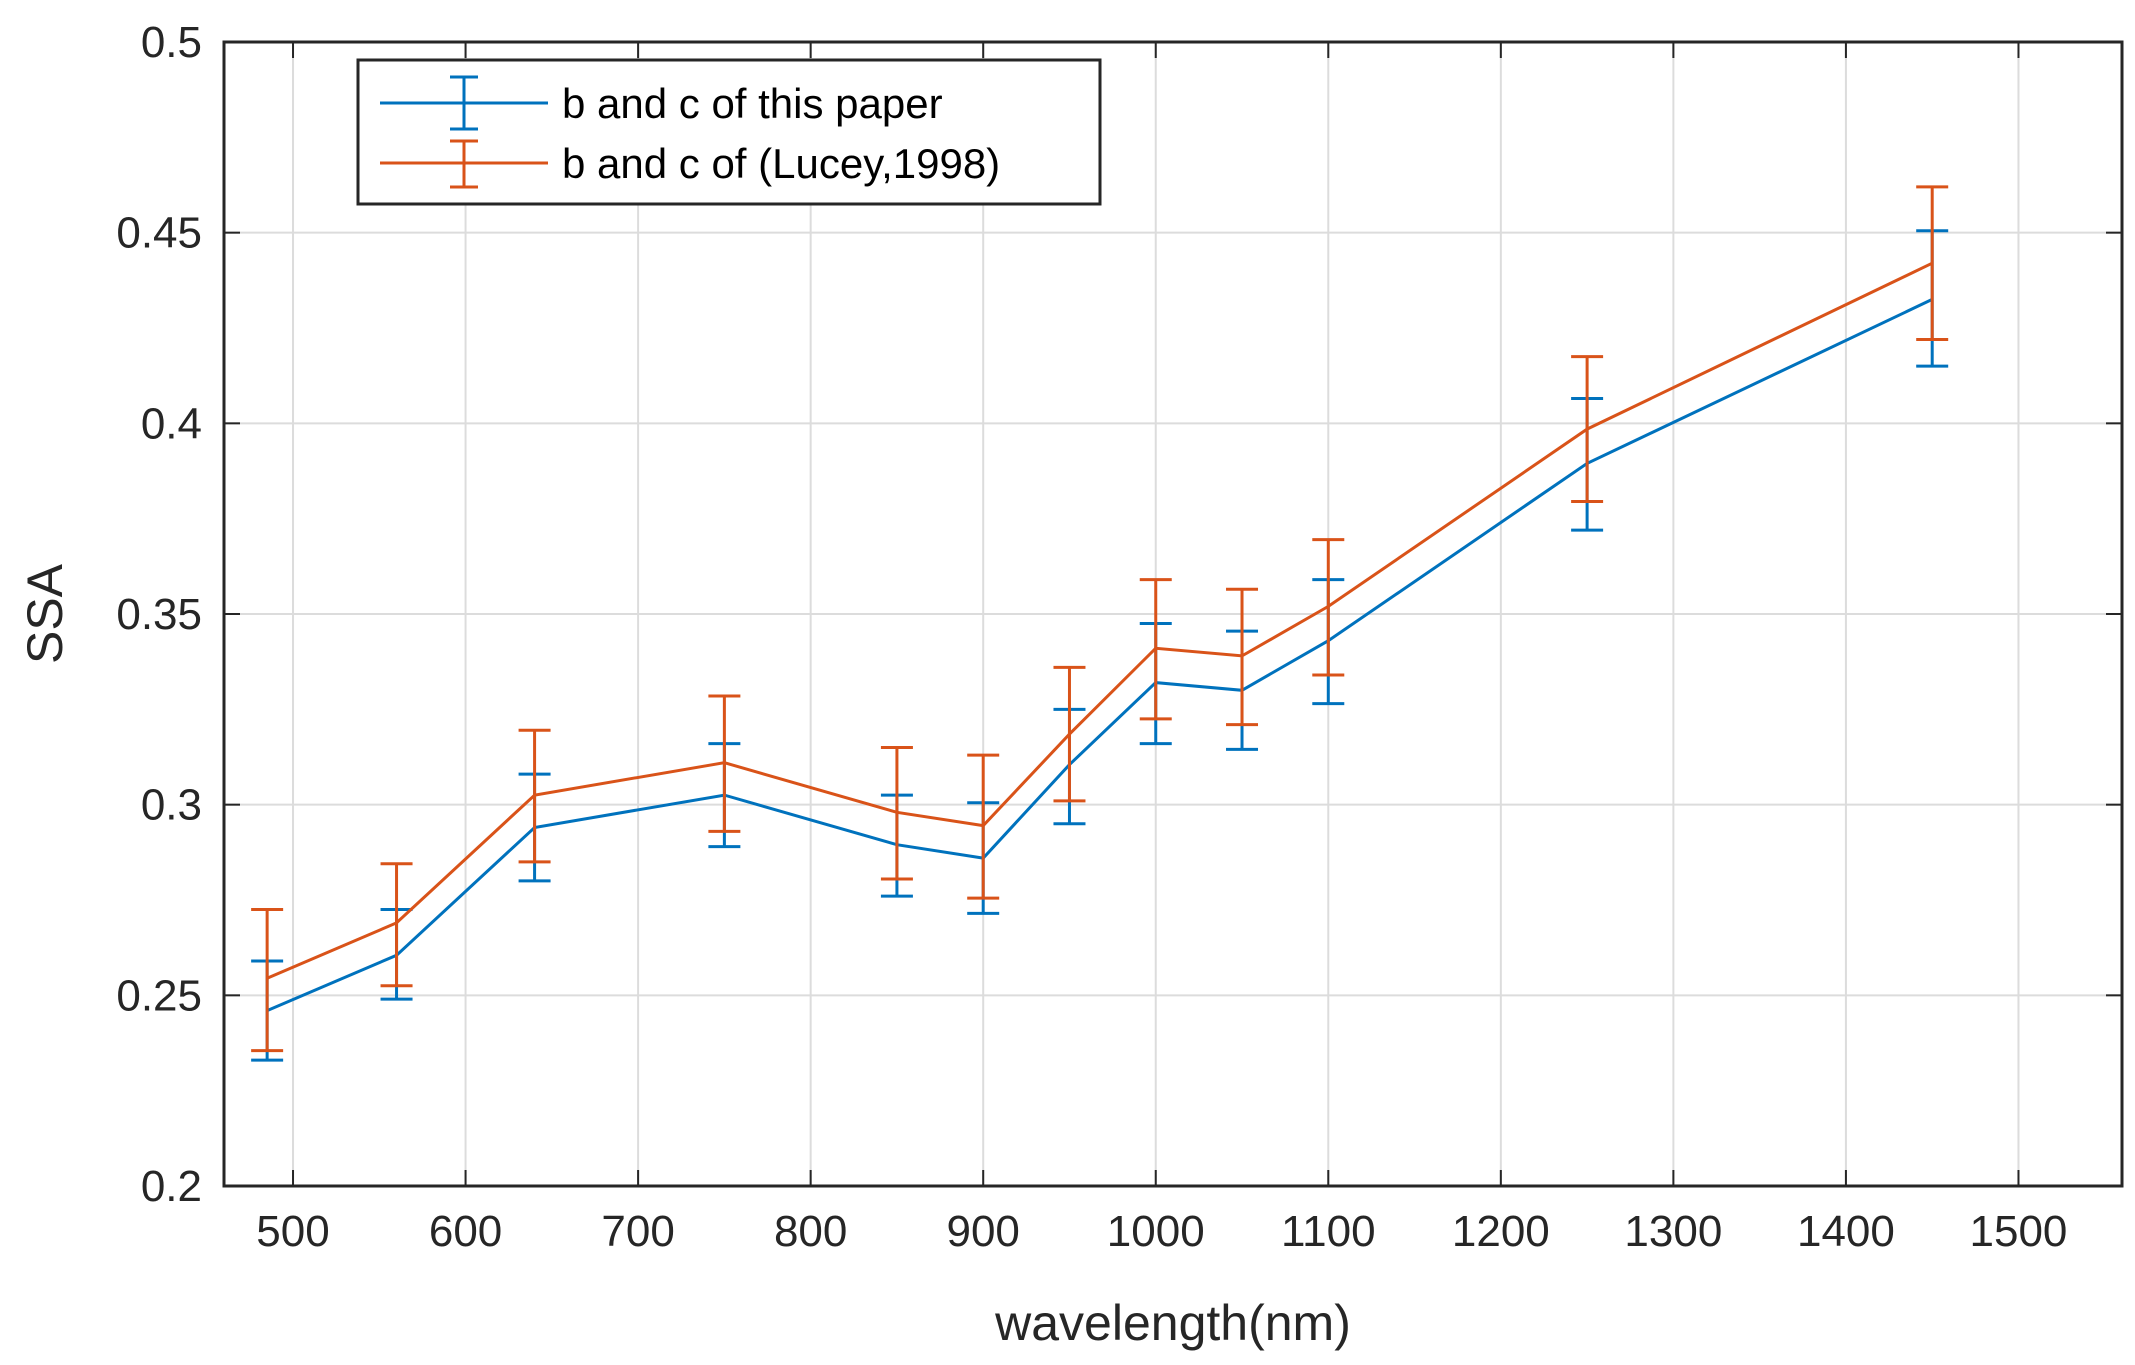 This screenshot has height=1365, width=2135. Describe the element at coordinates (292, 1231) in the screenshot. I see `x-tick-label: 500` at that location.